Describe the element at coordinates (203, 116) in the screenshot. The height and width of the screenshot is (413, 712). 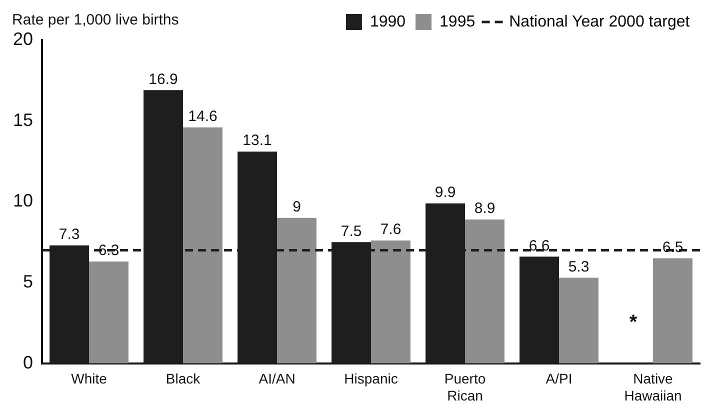
I see `data-label: 14.6` at that location.